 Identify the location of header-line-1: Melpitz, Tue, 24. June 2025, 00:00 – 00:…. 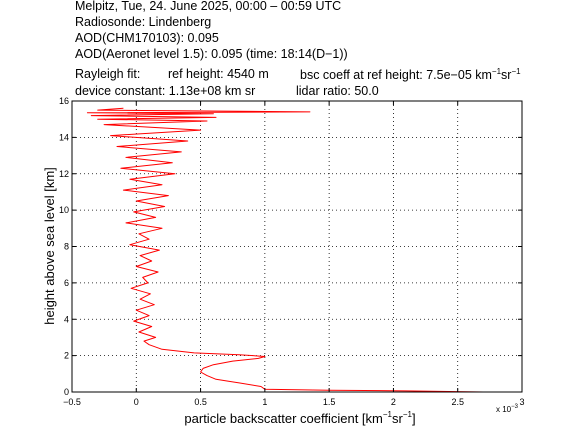
(208, 6).